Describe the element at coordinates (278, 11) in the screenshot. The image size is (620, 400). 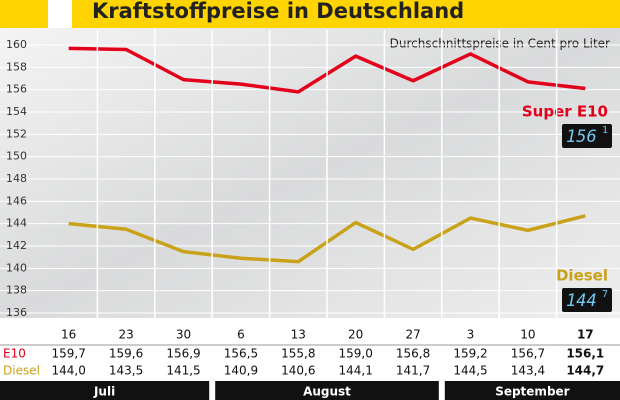
I see `chart-title: Kraftstoffpreise in Deutschland` at that location.